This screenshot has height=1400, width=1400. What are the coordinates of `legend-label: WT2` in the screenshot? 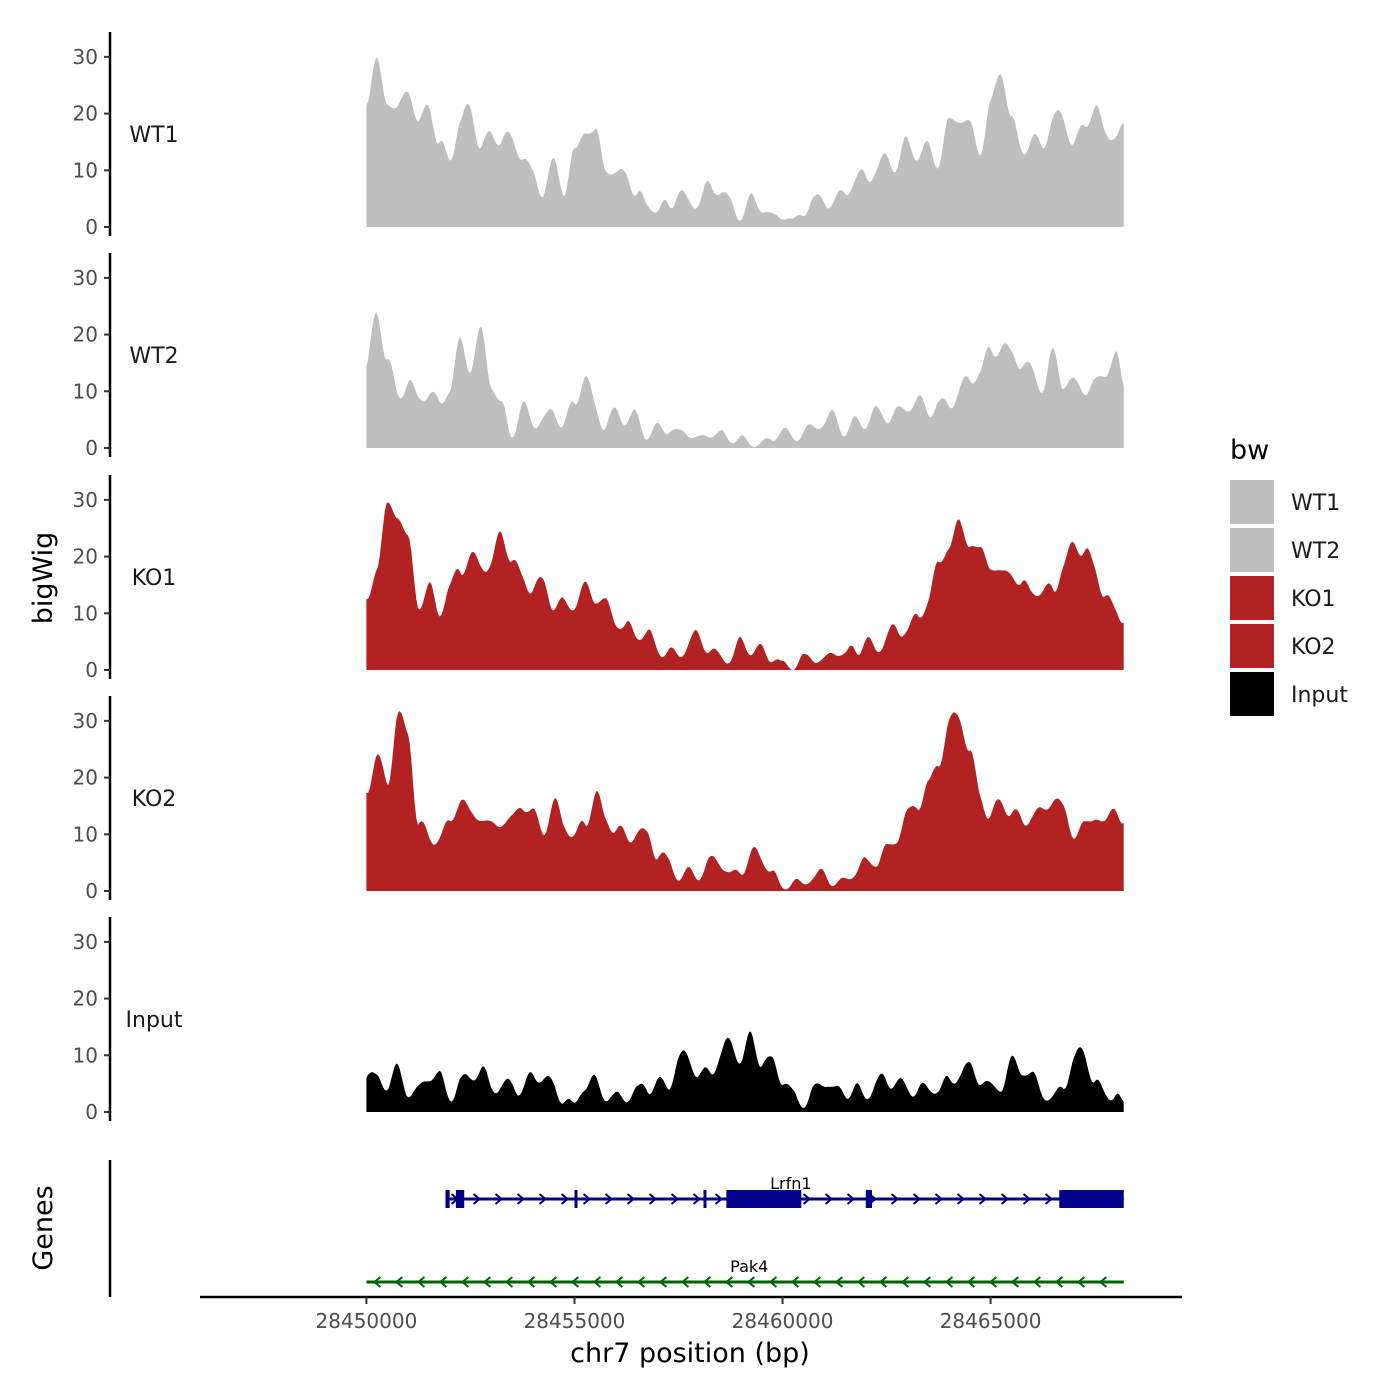 It's located at (1315, 551).